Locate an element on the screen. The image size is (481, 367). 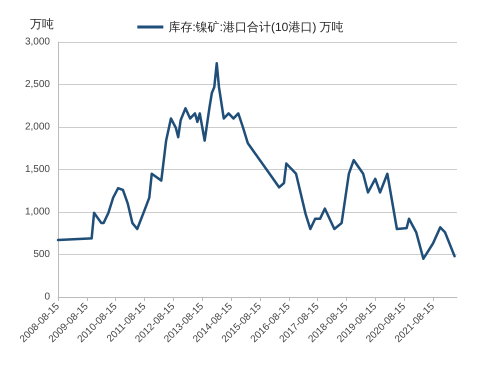
y-tick-label: 2,500 is located at coordinates (37, 84).